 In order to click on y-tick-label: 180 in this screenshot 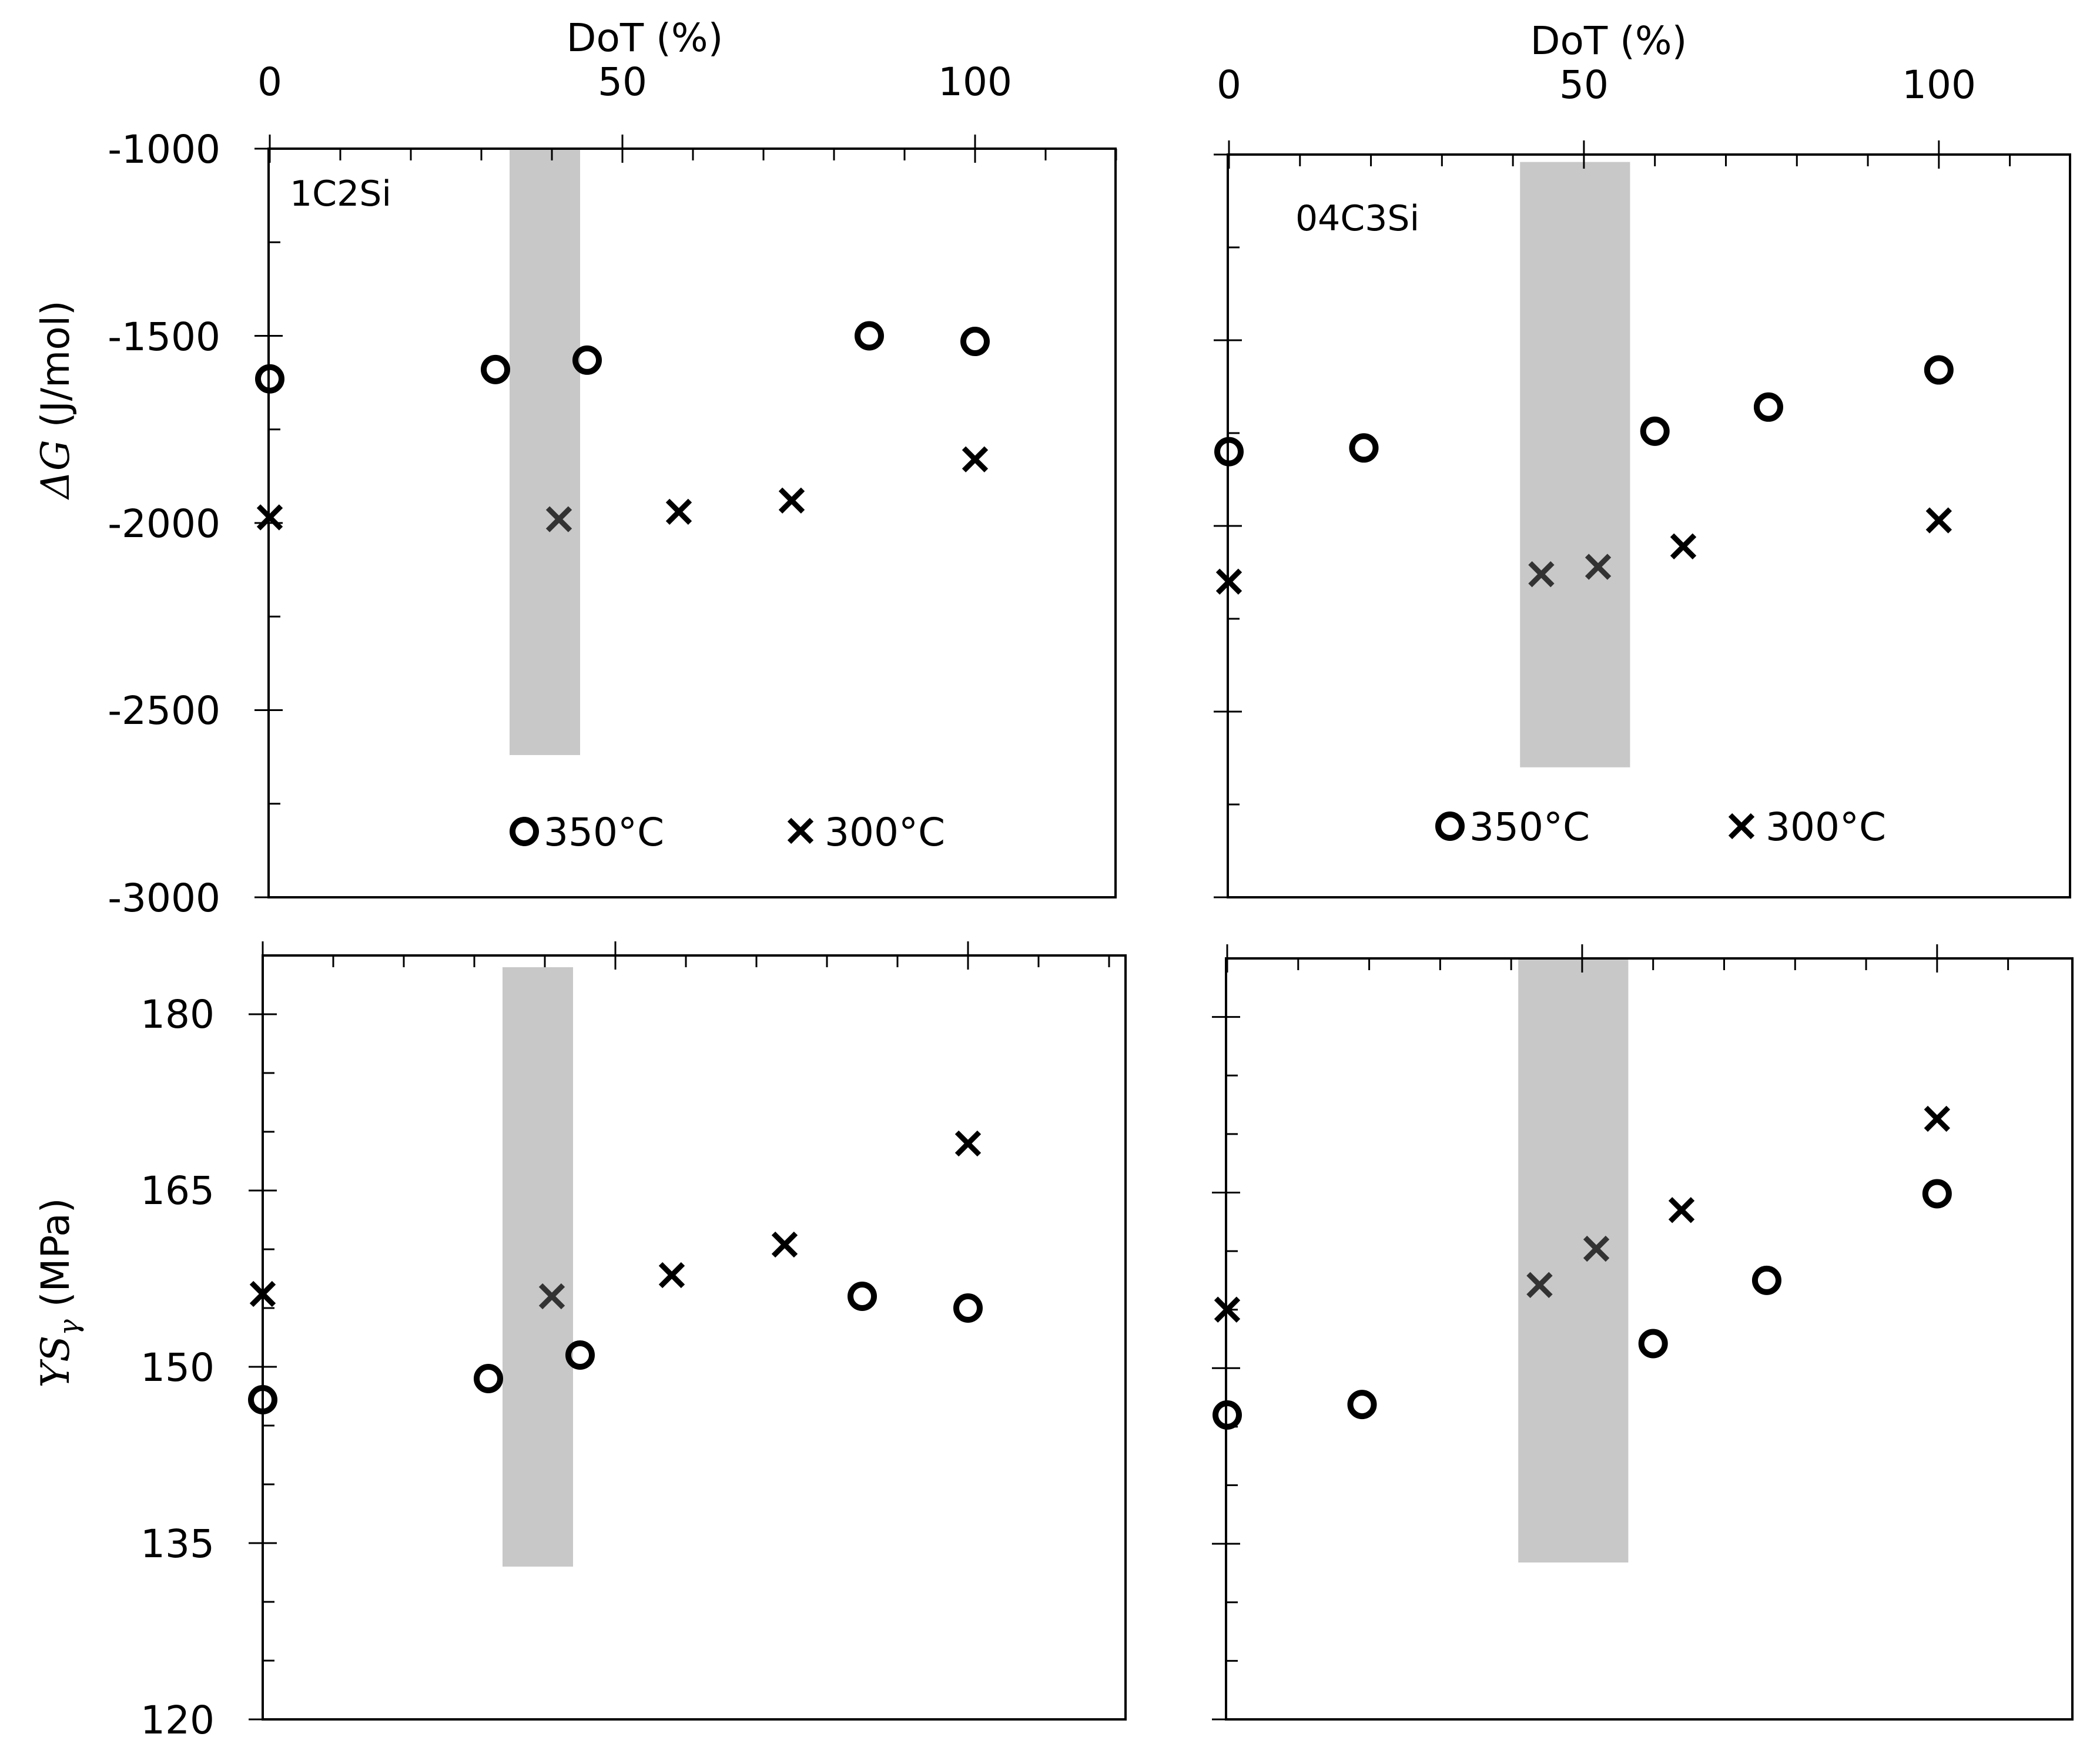, I will do `click(177, 1014)`.